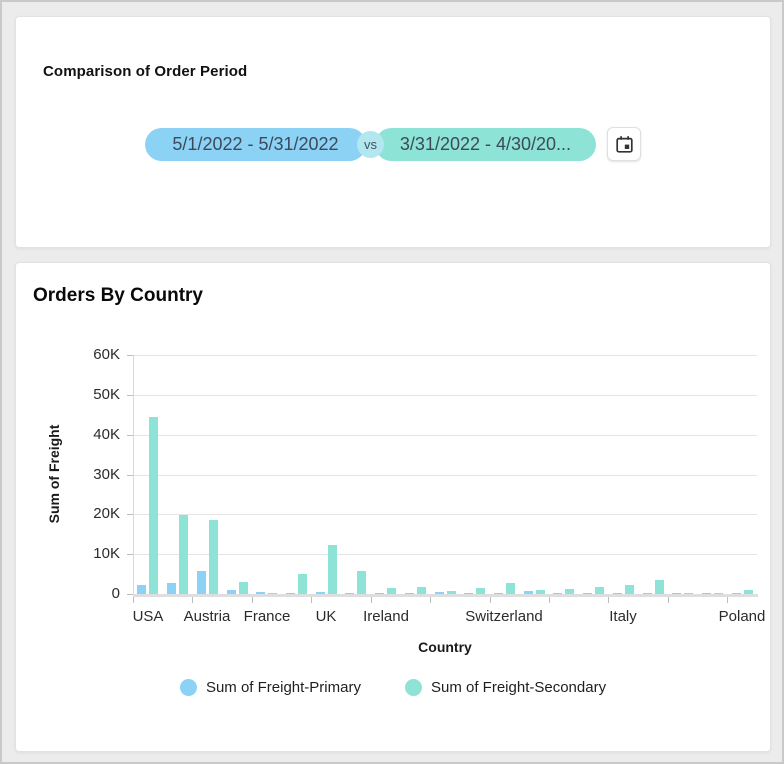 Image resolution: width=784 pixels, height=764 pixels. I want to click on legend-label: Sum of Freight-Primary, so click(283, 687).